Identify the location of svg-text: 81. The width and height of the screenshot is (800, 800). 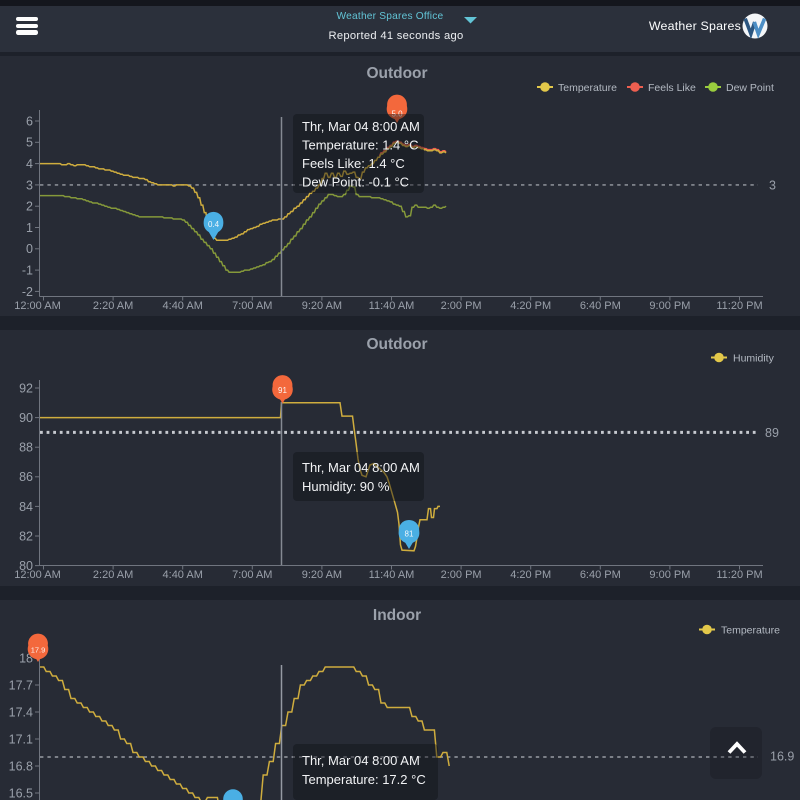
(409, 534).